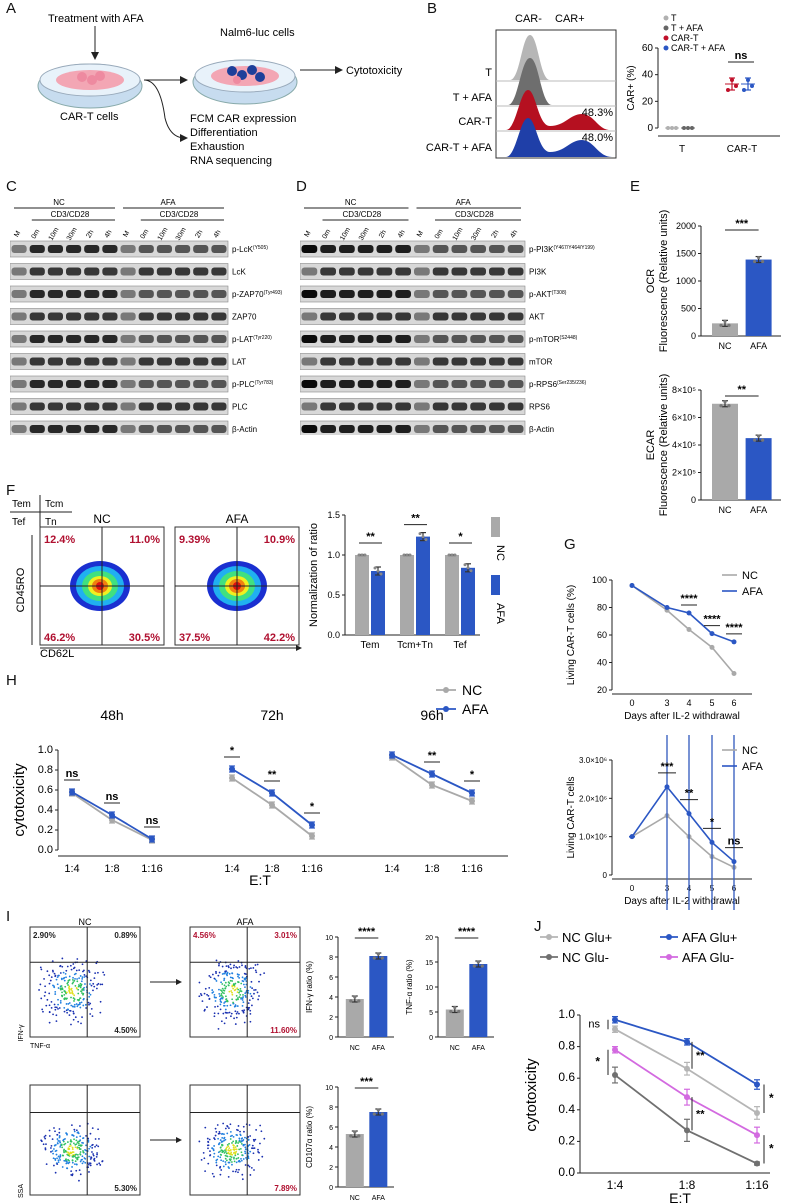 The height and width of the screenshot is (1204, 786). I want to click on blot-lane-label: 10m, so click(345, 233).